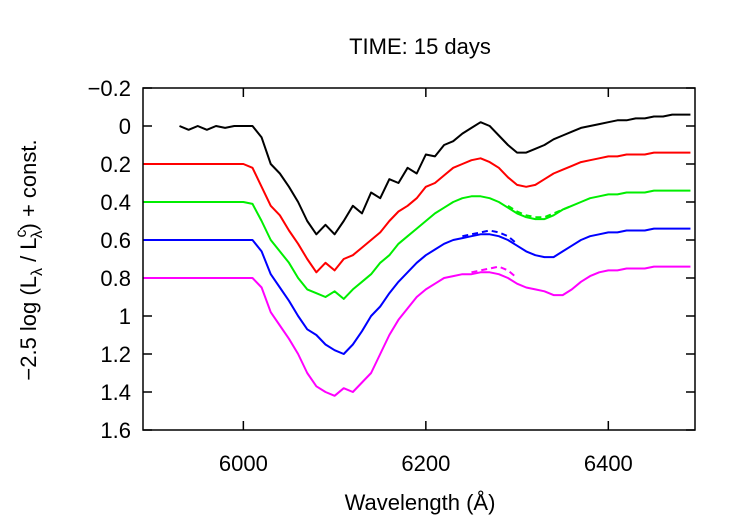 The height and width of the screenshot is (523, 747). Describe the element at coordinates (420, 502) in the screenshot. I see `x-axis-label: Wavelength (Å)` at that location.